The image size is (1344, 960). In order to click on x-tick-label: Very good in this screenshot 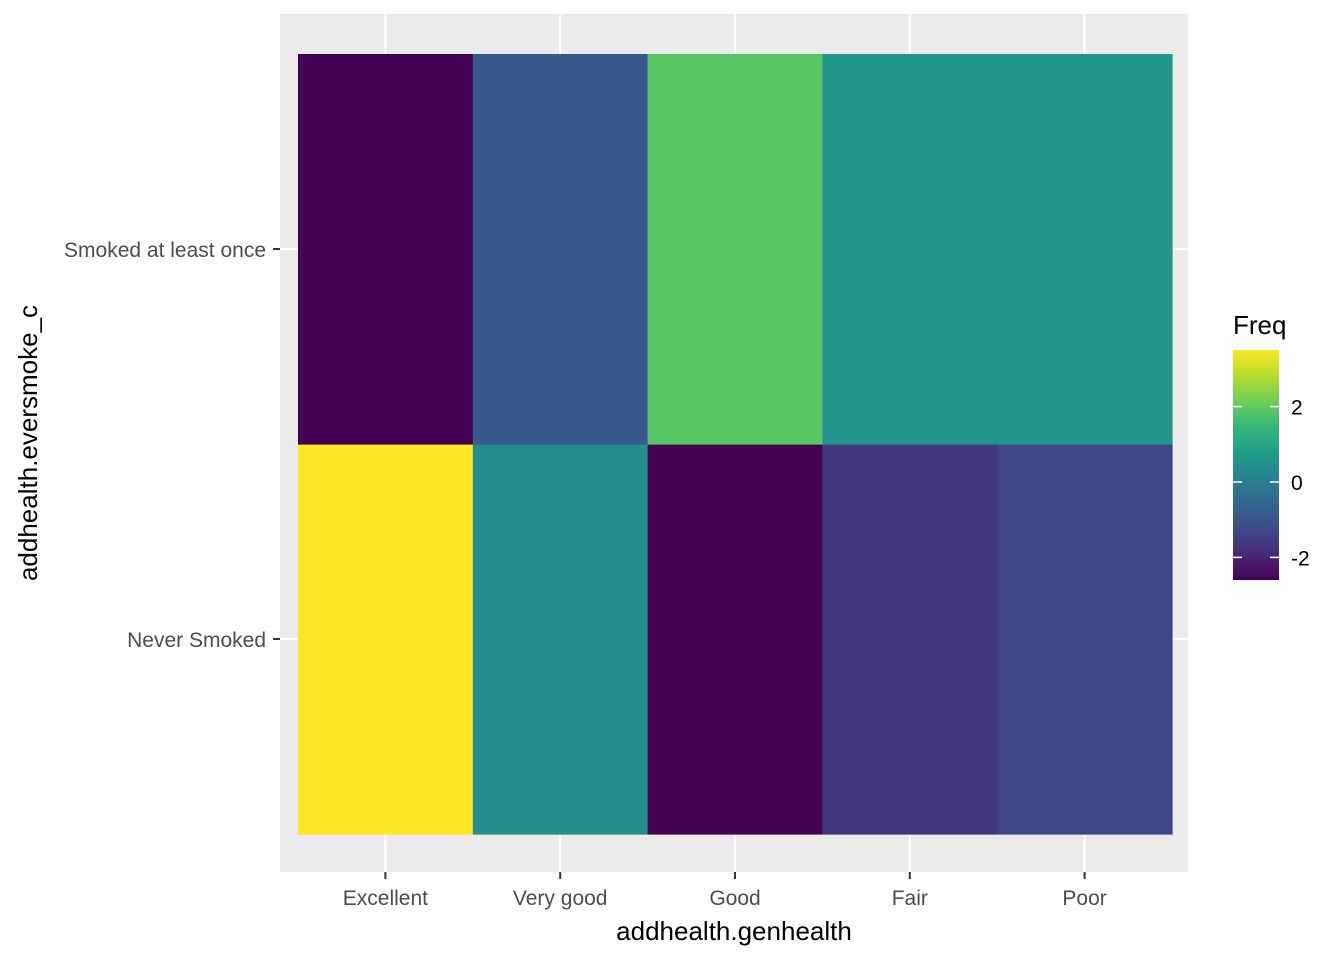, I will do `click(560, 898)`.